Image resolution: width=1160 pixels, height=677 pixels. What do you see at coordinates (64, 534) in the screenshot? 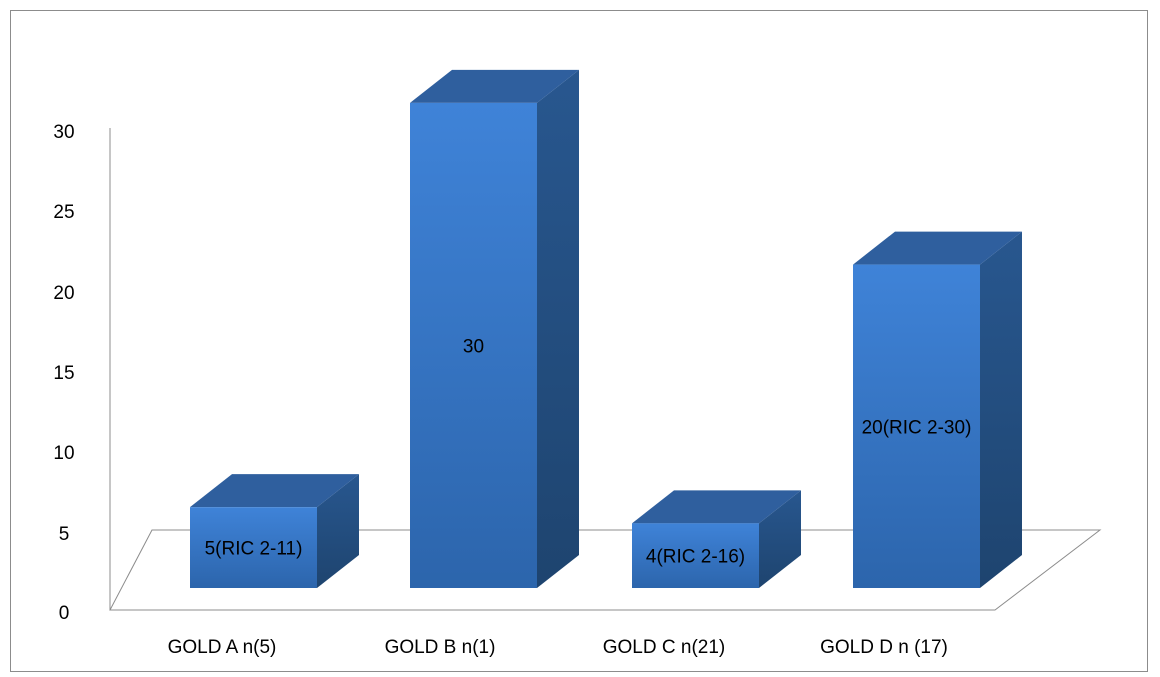
I see `y-tick-label: 5` at bounding box center [64, 534].